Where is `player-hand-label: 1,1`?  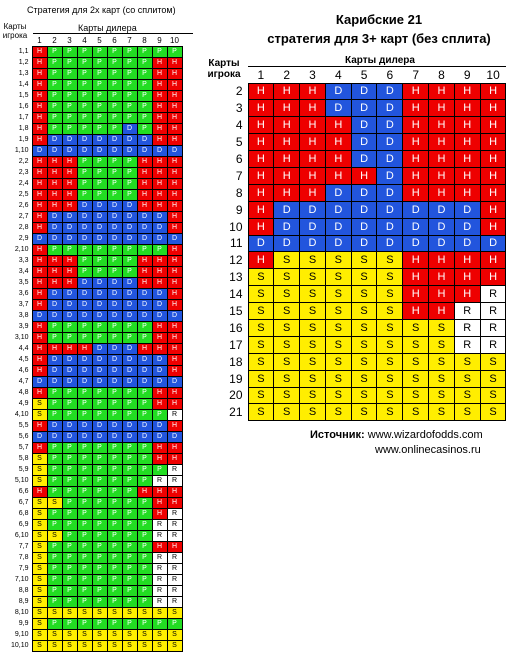
player-hand-label: 1,1 is located at coordinates (23, 51).